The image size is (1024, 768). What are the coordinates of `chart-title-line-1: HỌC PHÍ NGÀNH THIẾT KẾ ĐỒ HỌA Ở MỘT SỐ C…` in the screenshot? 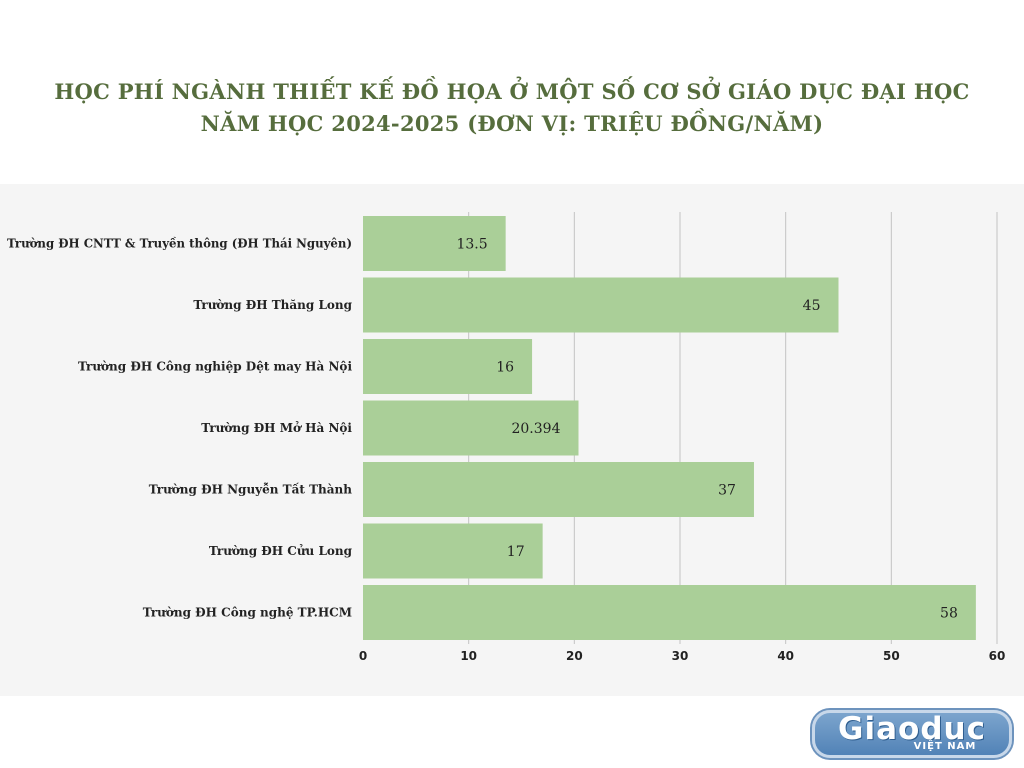 It's located at (512, 91).